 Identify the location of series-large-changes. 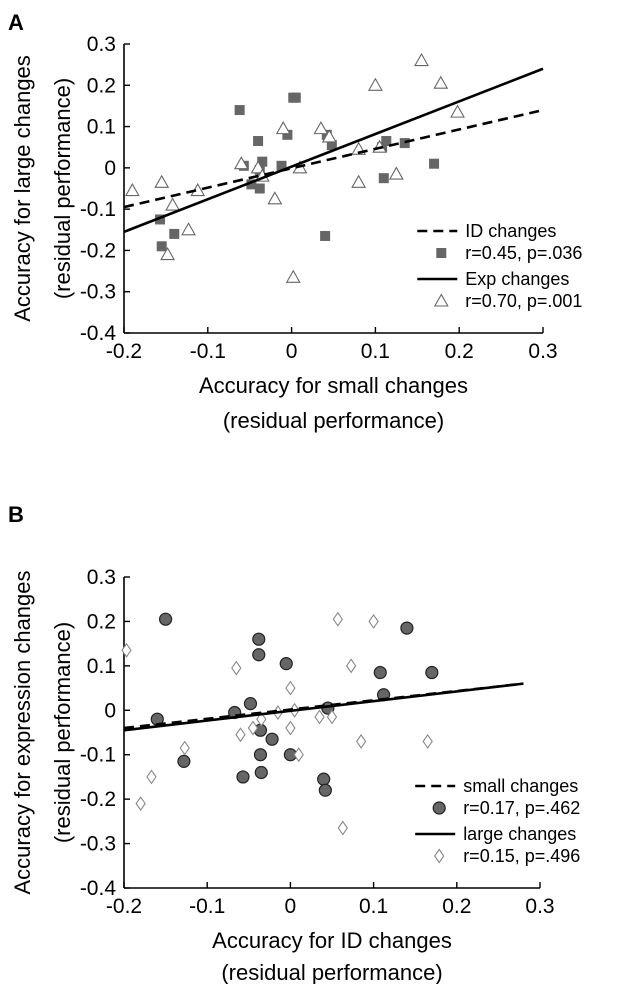
(277, 723).